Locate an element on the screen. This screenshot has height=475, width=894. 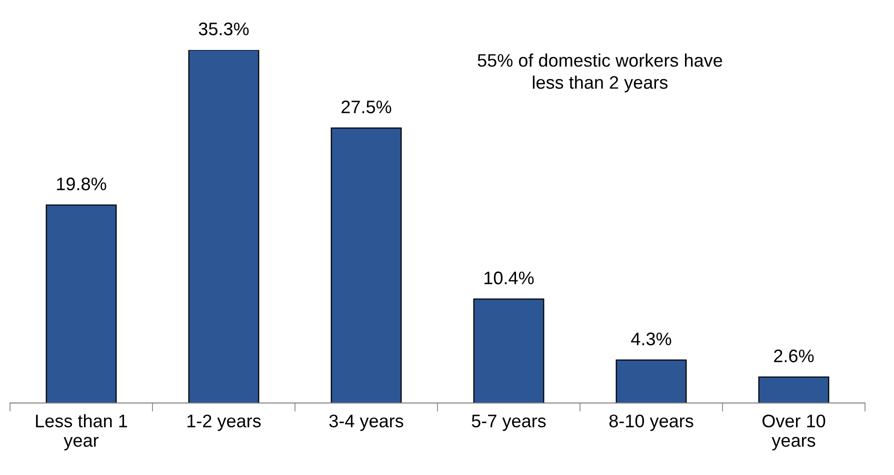
data-label: 19.8% is located at coordinates (81, 184).